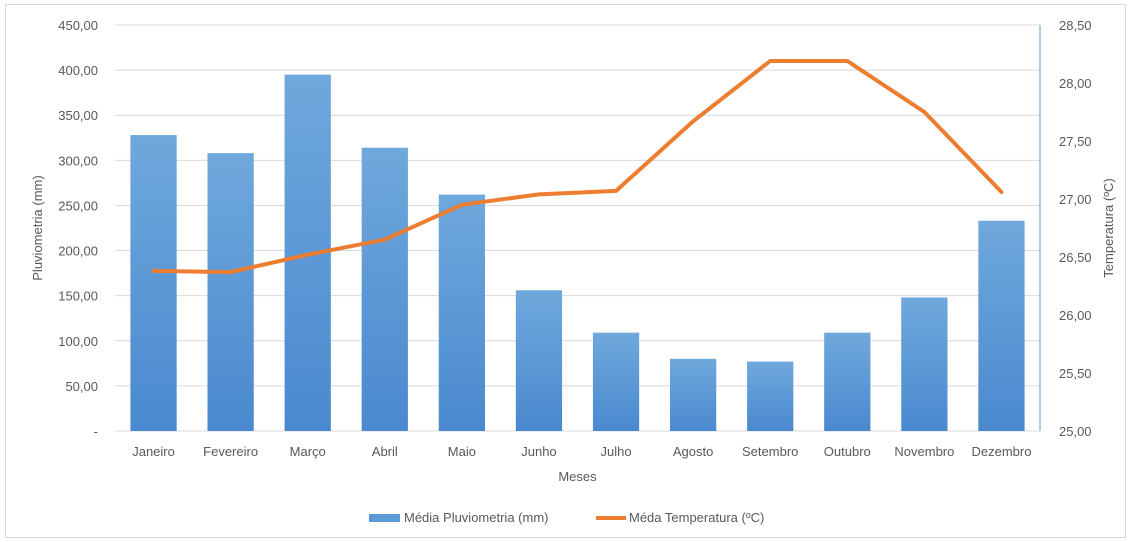 The height and width of the screenshot is (542, 1132). Describe the element at coordinates (1075, 373) in the screenshot. I see `y2-tick-label: 25,50` at that location.